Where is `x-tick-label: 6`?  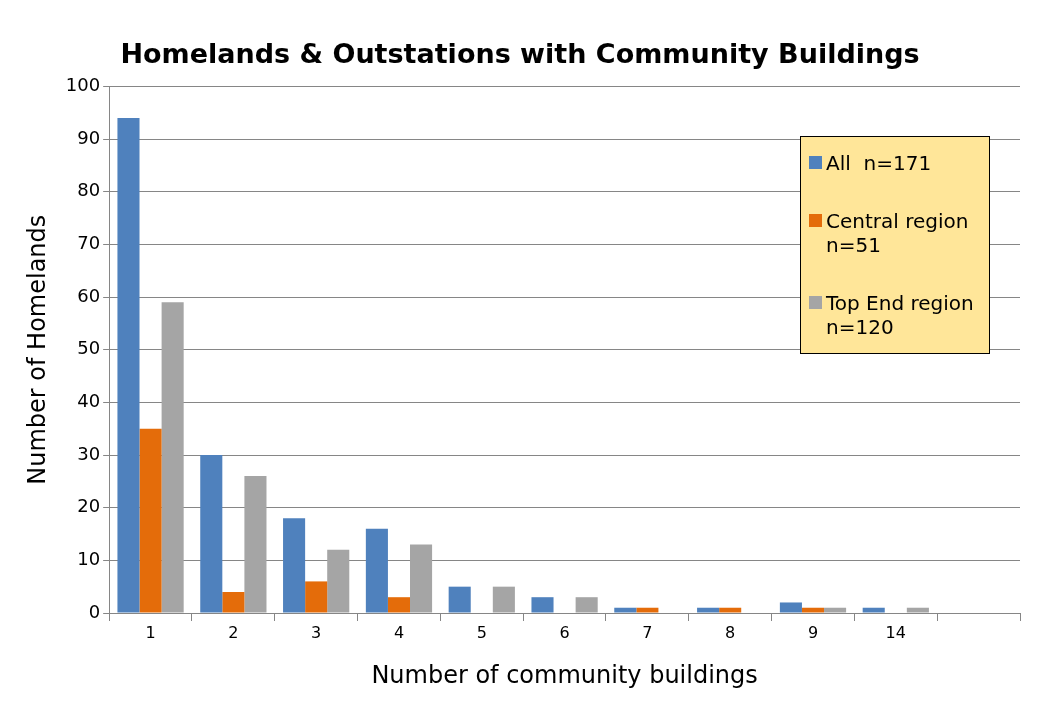 x-tick-label: 6 is located at coordinates (564, 632).